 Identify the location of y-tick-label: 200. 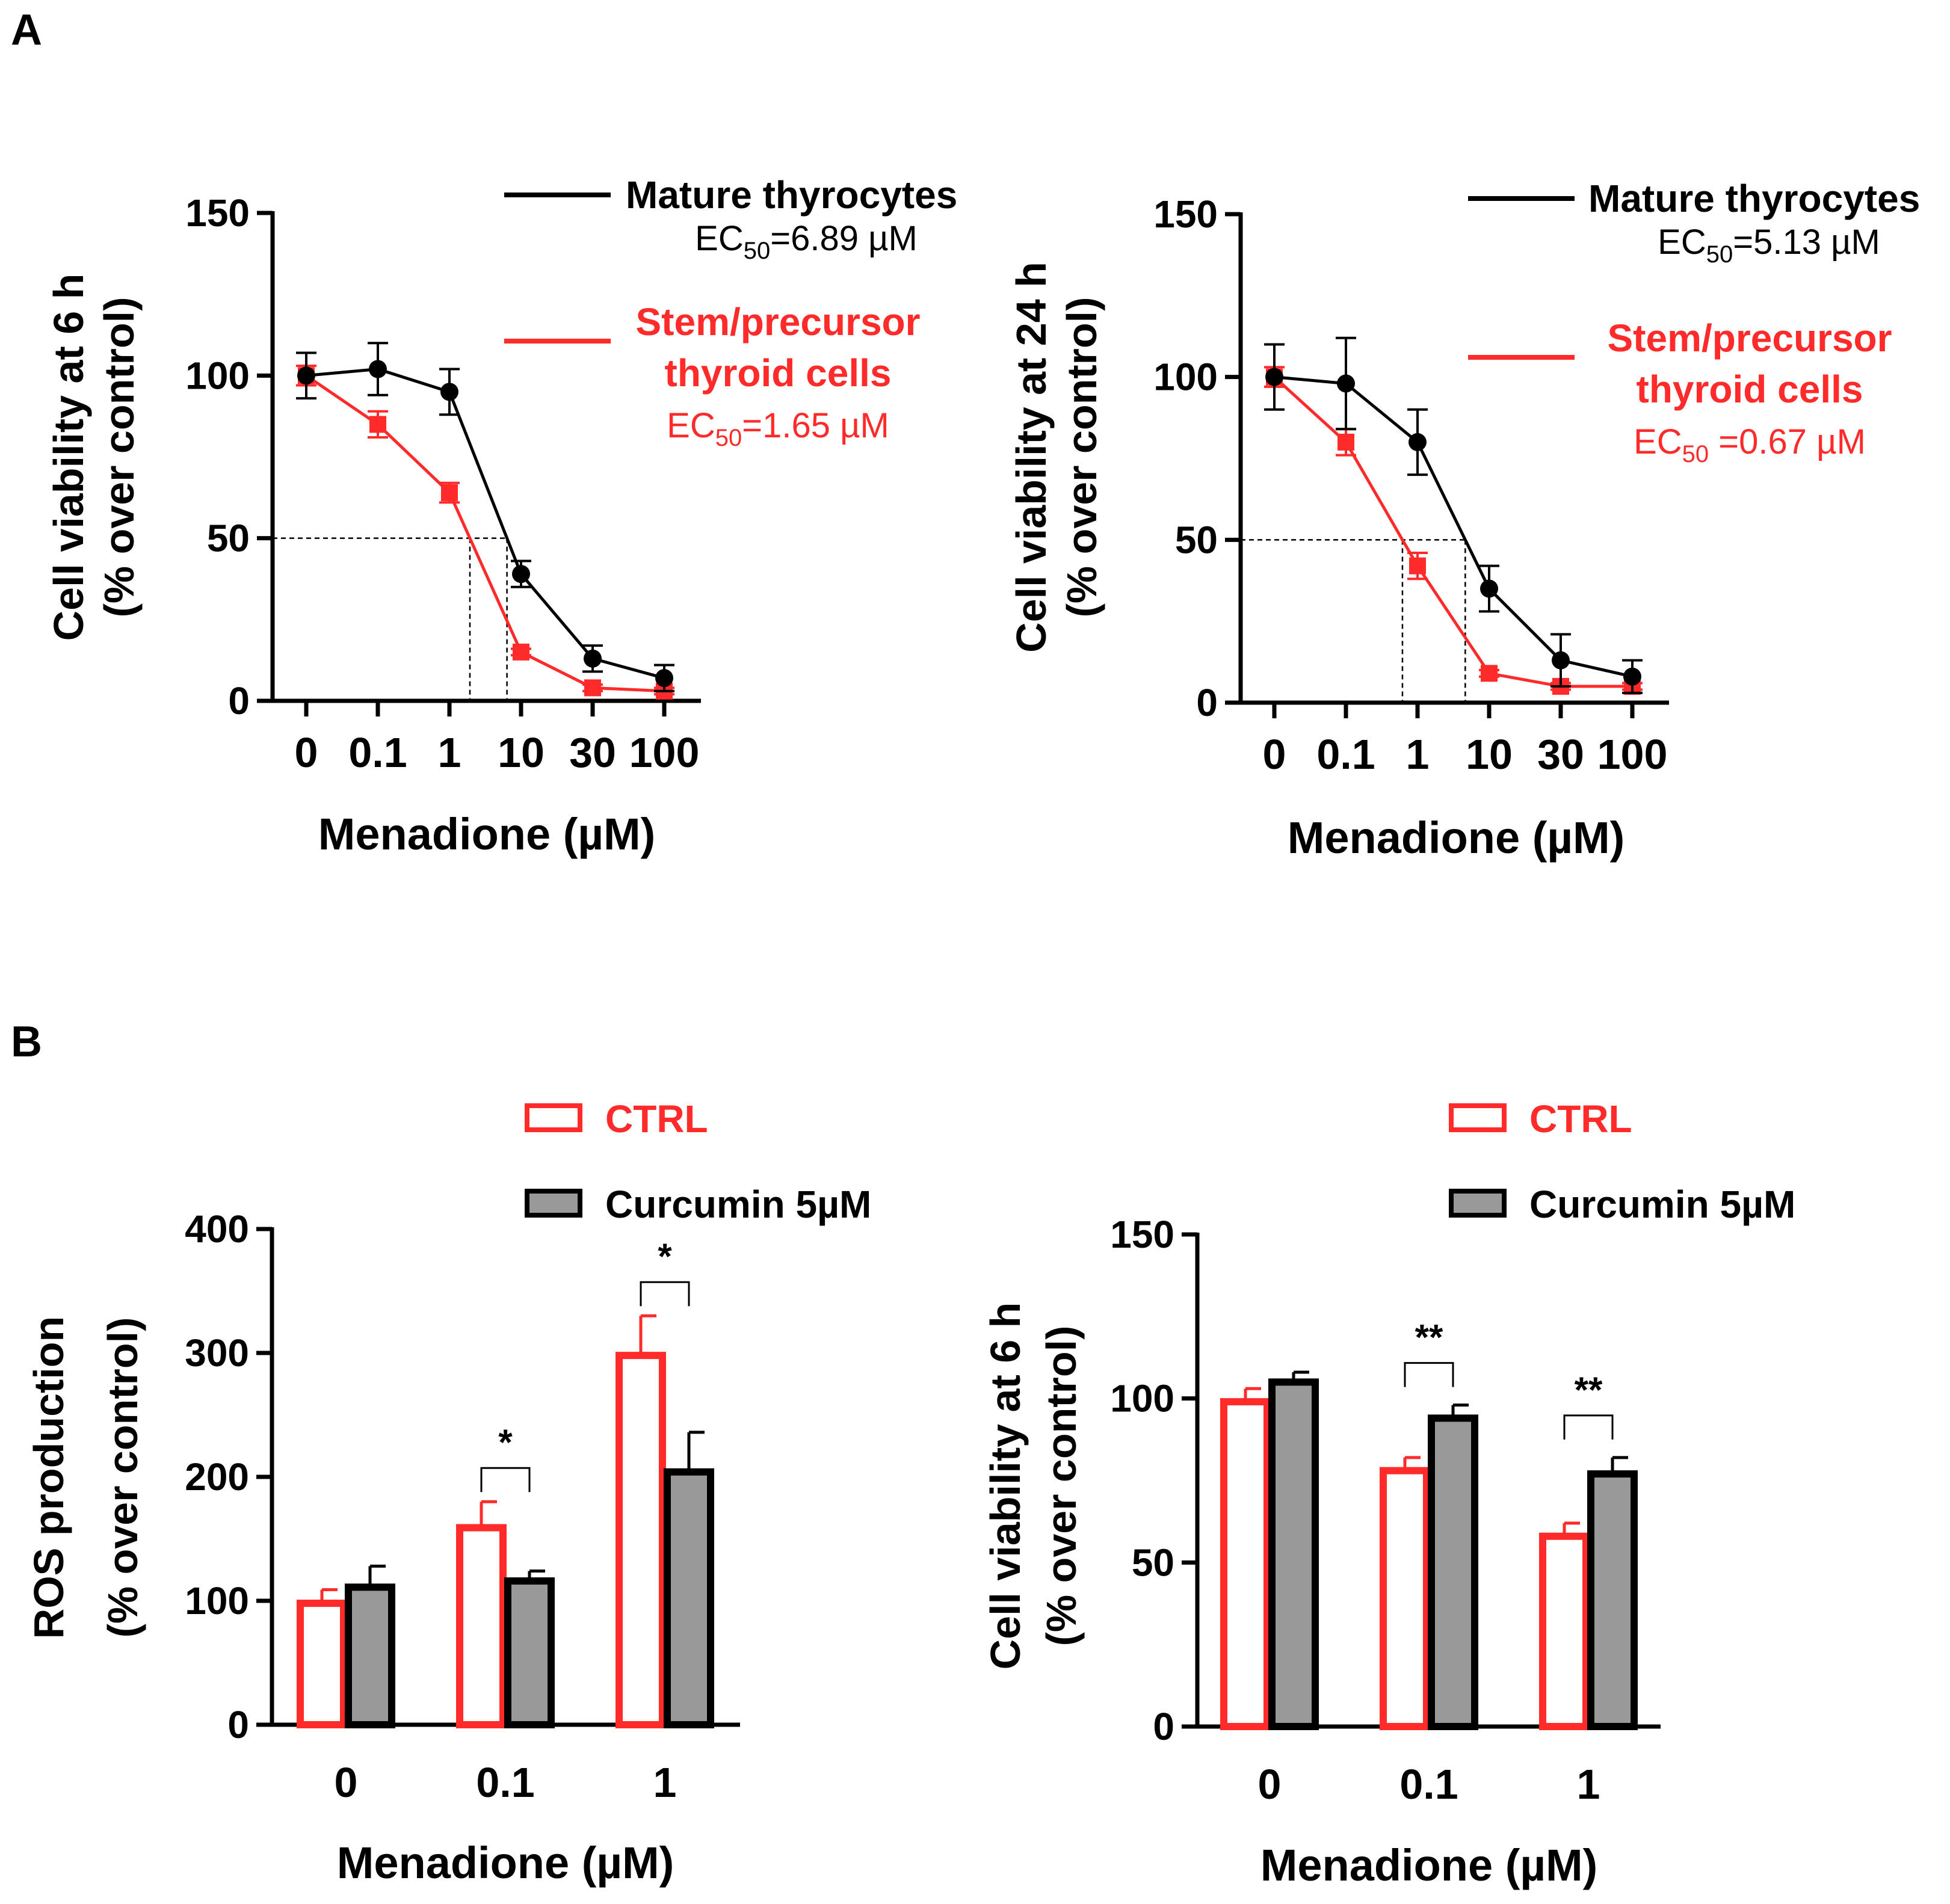
(217, 1477).